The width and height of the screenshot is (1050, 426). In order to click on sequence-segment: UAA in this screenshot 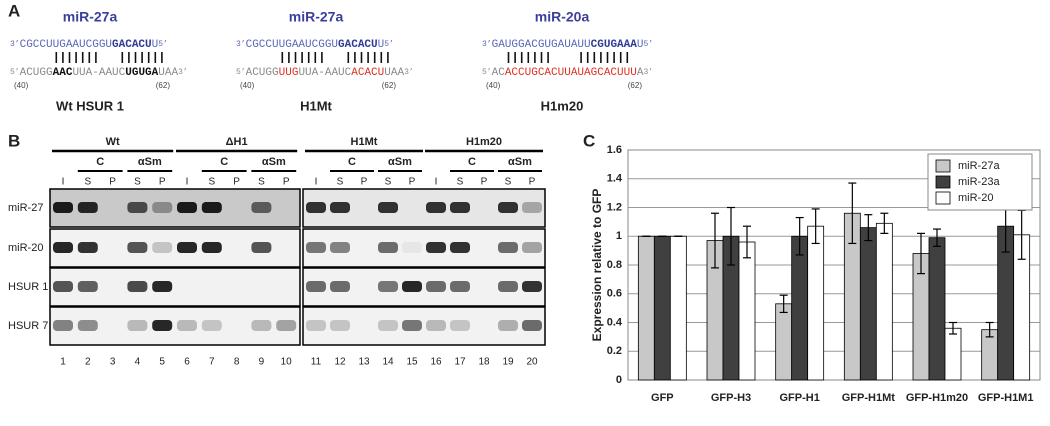, I will do `click(394, 73)`.